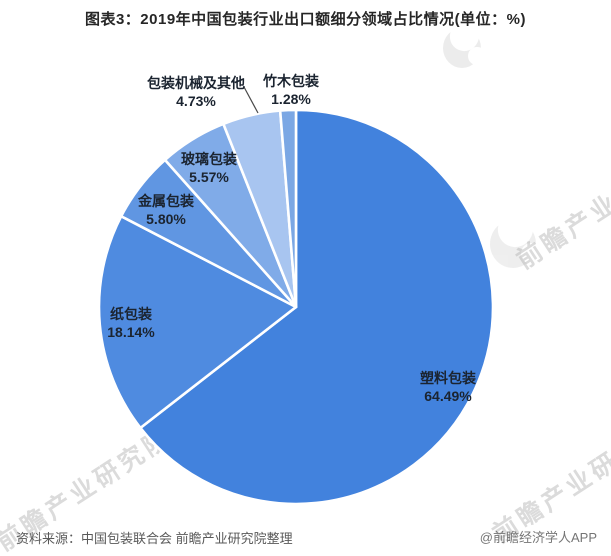 This screenshot has width=611, height=556. What do you see at coordinates (538, 537) in the screenshot?
I see `credit-note: @前瞻经济学人APP` at bounding box center [538, 537].